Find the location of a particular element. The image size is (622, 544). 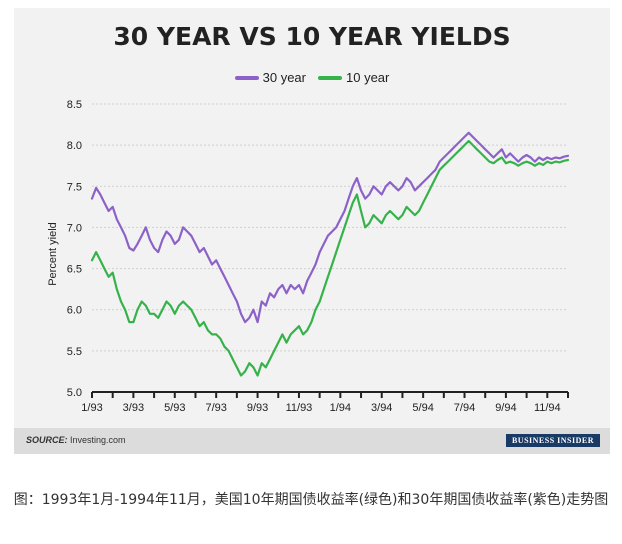

legend-item-30-year: 30 year is located at coordinates (270, 77).